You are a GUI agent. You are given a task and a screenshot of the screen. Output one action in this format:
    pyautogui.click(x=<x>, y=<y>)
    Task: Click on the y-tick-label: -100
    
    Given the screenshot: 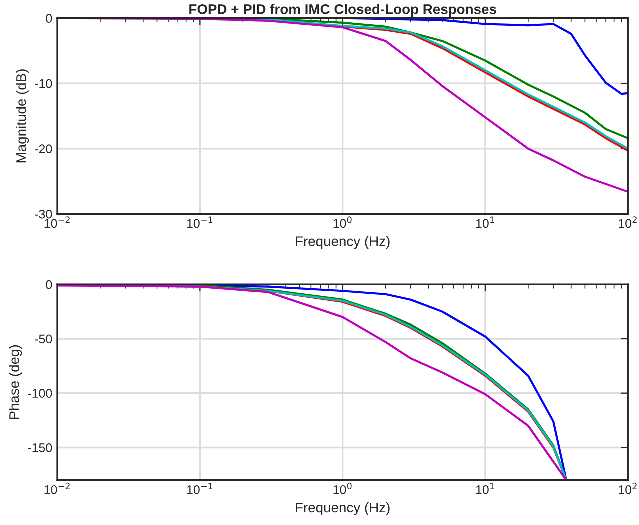 What is the action you would take?
    pyautogui.click(x=40, y=393)
    